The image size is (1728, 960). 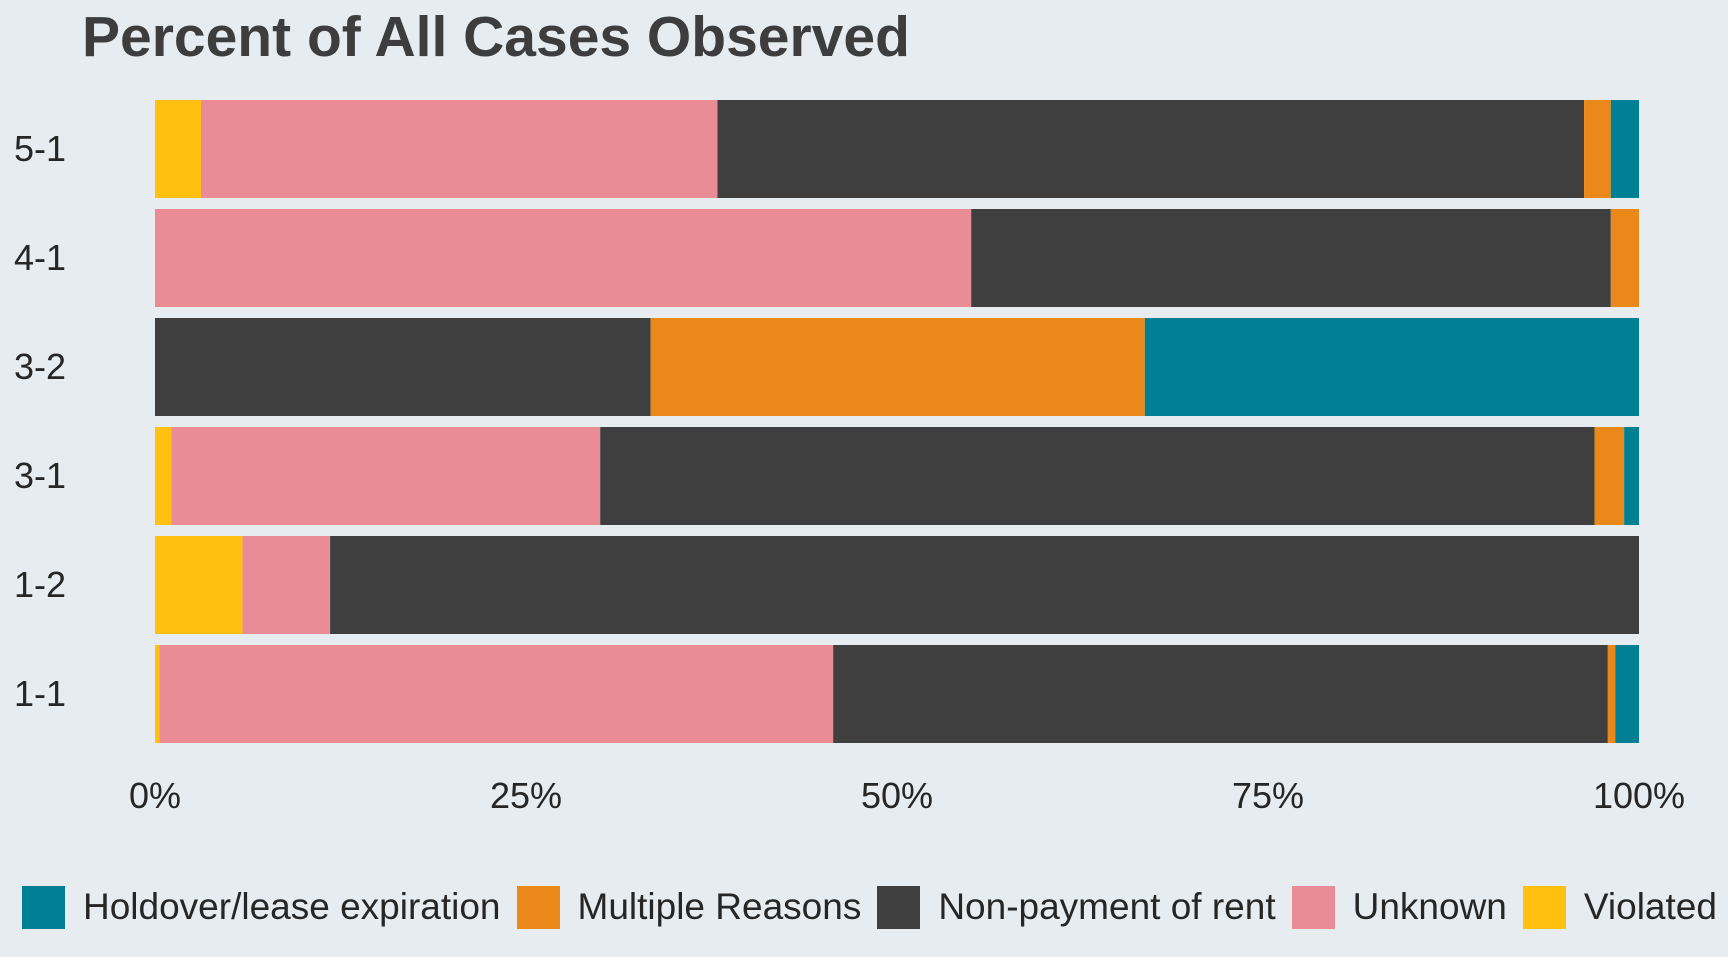 What do you see at coordinates (386, 476) in the screenshot?
I see `bar-segment-3-1-unknown` at bounding box center [386, 476].